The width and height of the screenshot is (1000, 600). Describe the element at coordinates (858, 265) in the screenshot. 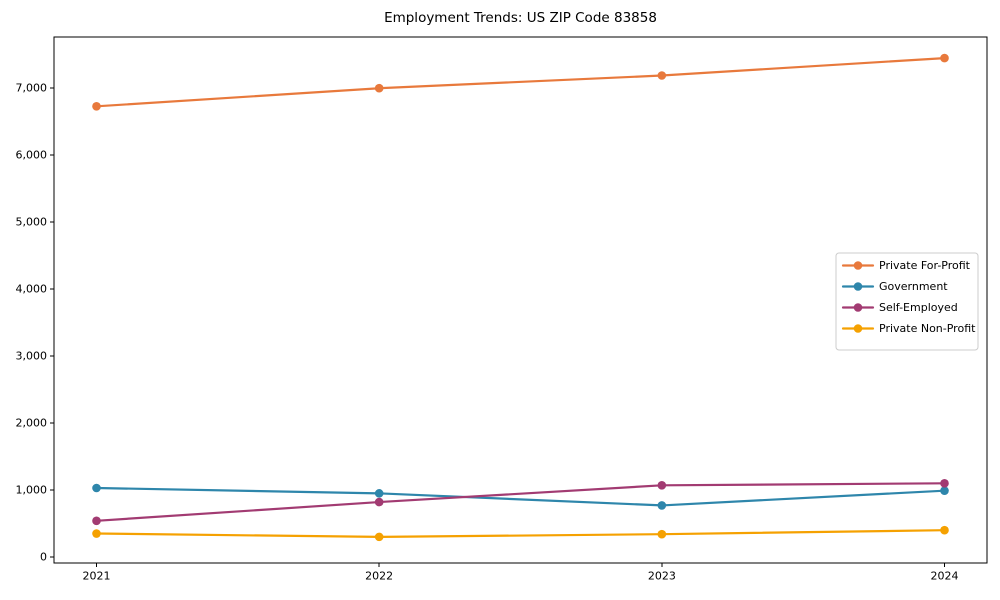

I see `legend-swatch-marker-private-for-profit` at that location.